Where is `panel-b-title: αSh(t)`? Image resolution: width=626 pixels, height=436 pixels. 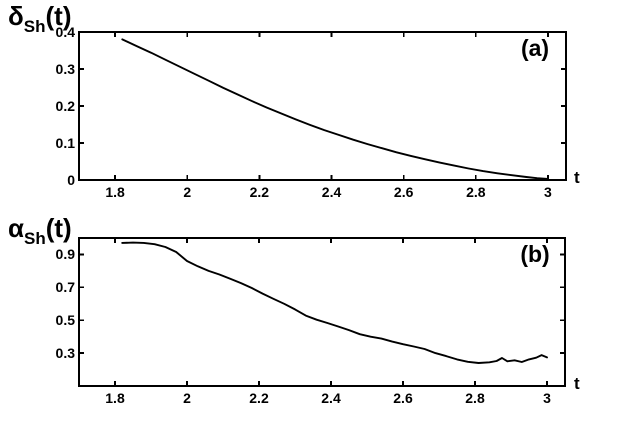 panel-b-title: αSh(t) is located at coordinates (40, 230).